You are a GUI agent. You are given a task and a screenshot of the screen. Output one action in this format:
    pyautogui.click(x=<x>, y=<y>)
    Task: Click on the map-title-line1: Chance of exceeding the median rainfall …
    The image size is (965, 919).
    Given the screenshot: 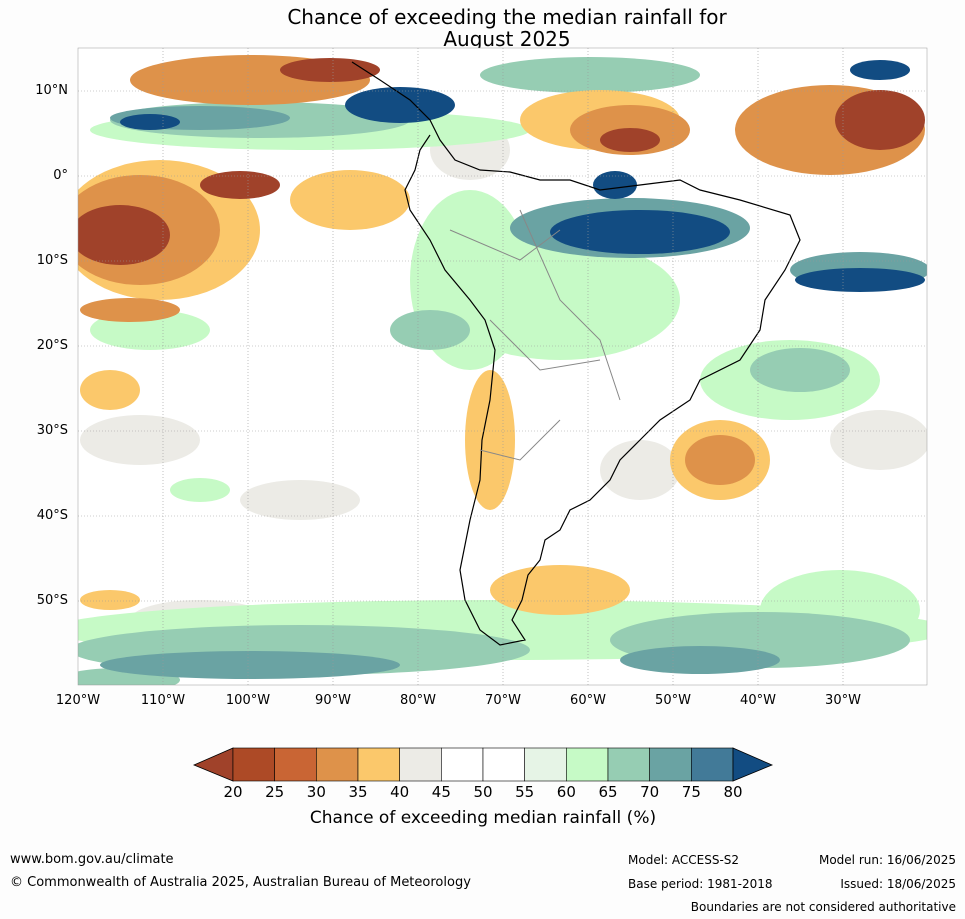 What is the action you would take?
    pyautogui.click(x=507, y=17)
    